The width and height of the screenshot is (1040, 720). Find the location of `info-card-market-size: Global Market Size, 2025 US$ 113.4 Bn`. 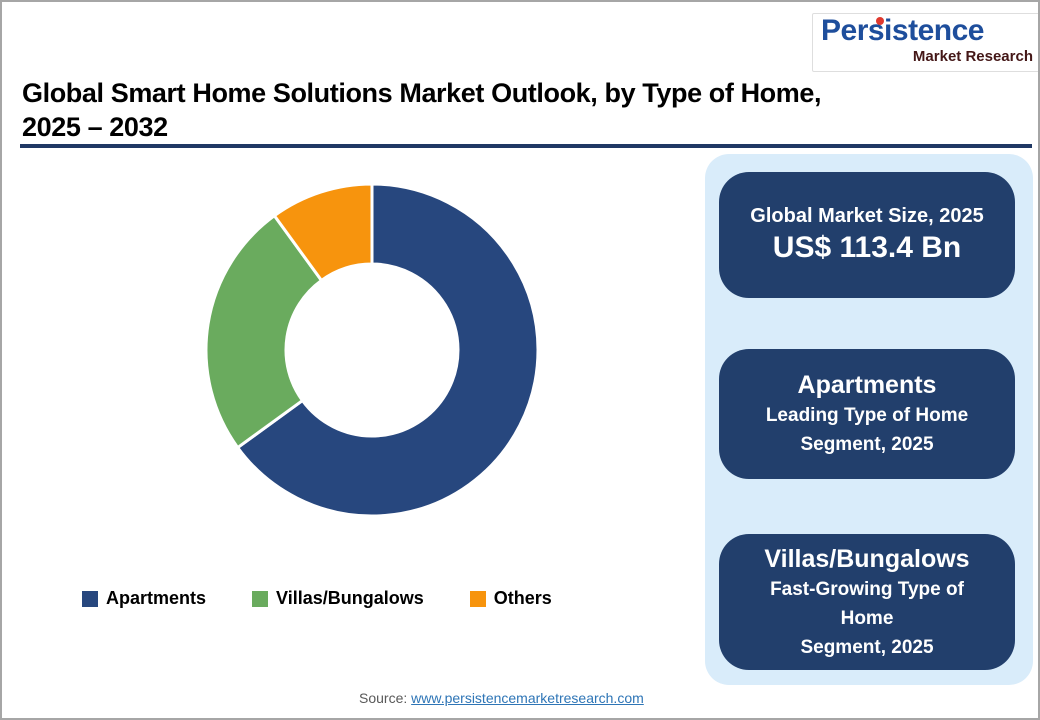

info-card-market-size: Global Market Size, 2025 US$ 113.4 Bn is located at coordinates (867, 235).